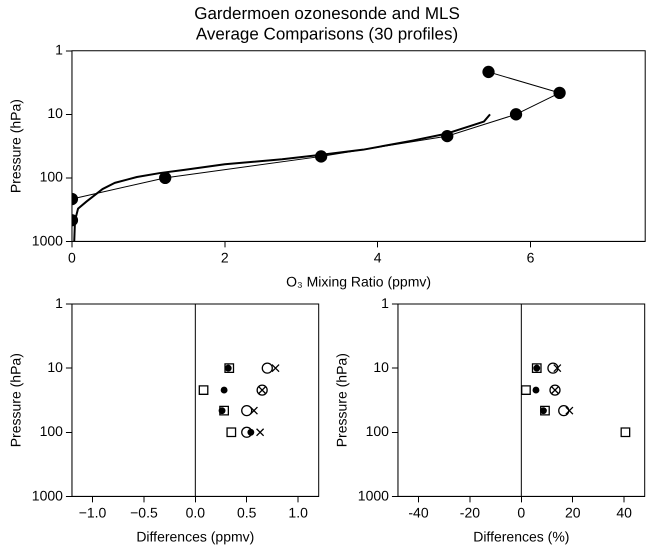 The width and height of the screenshot is (652, 550). Describe the element at coordinates (378, 258) in the screenshot. I see `x-tick-label: 4` at that location.